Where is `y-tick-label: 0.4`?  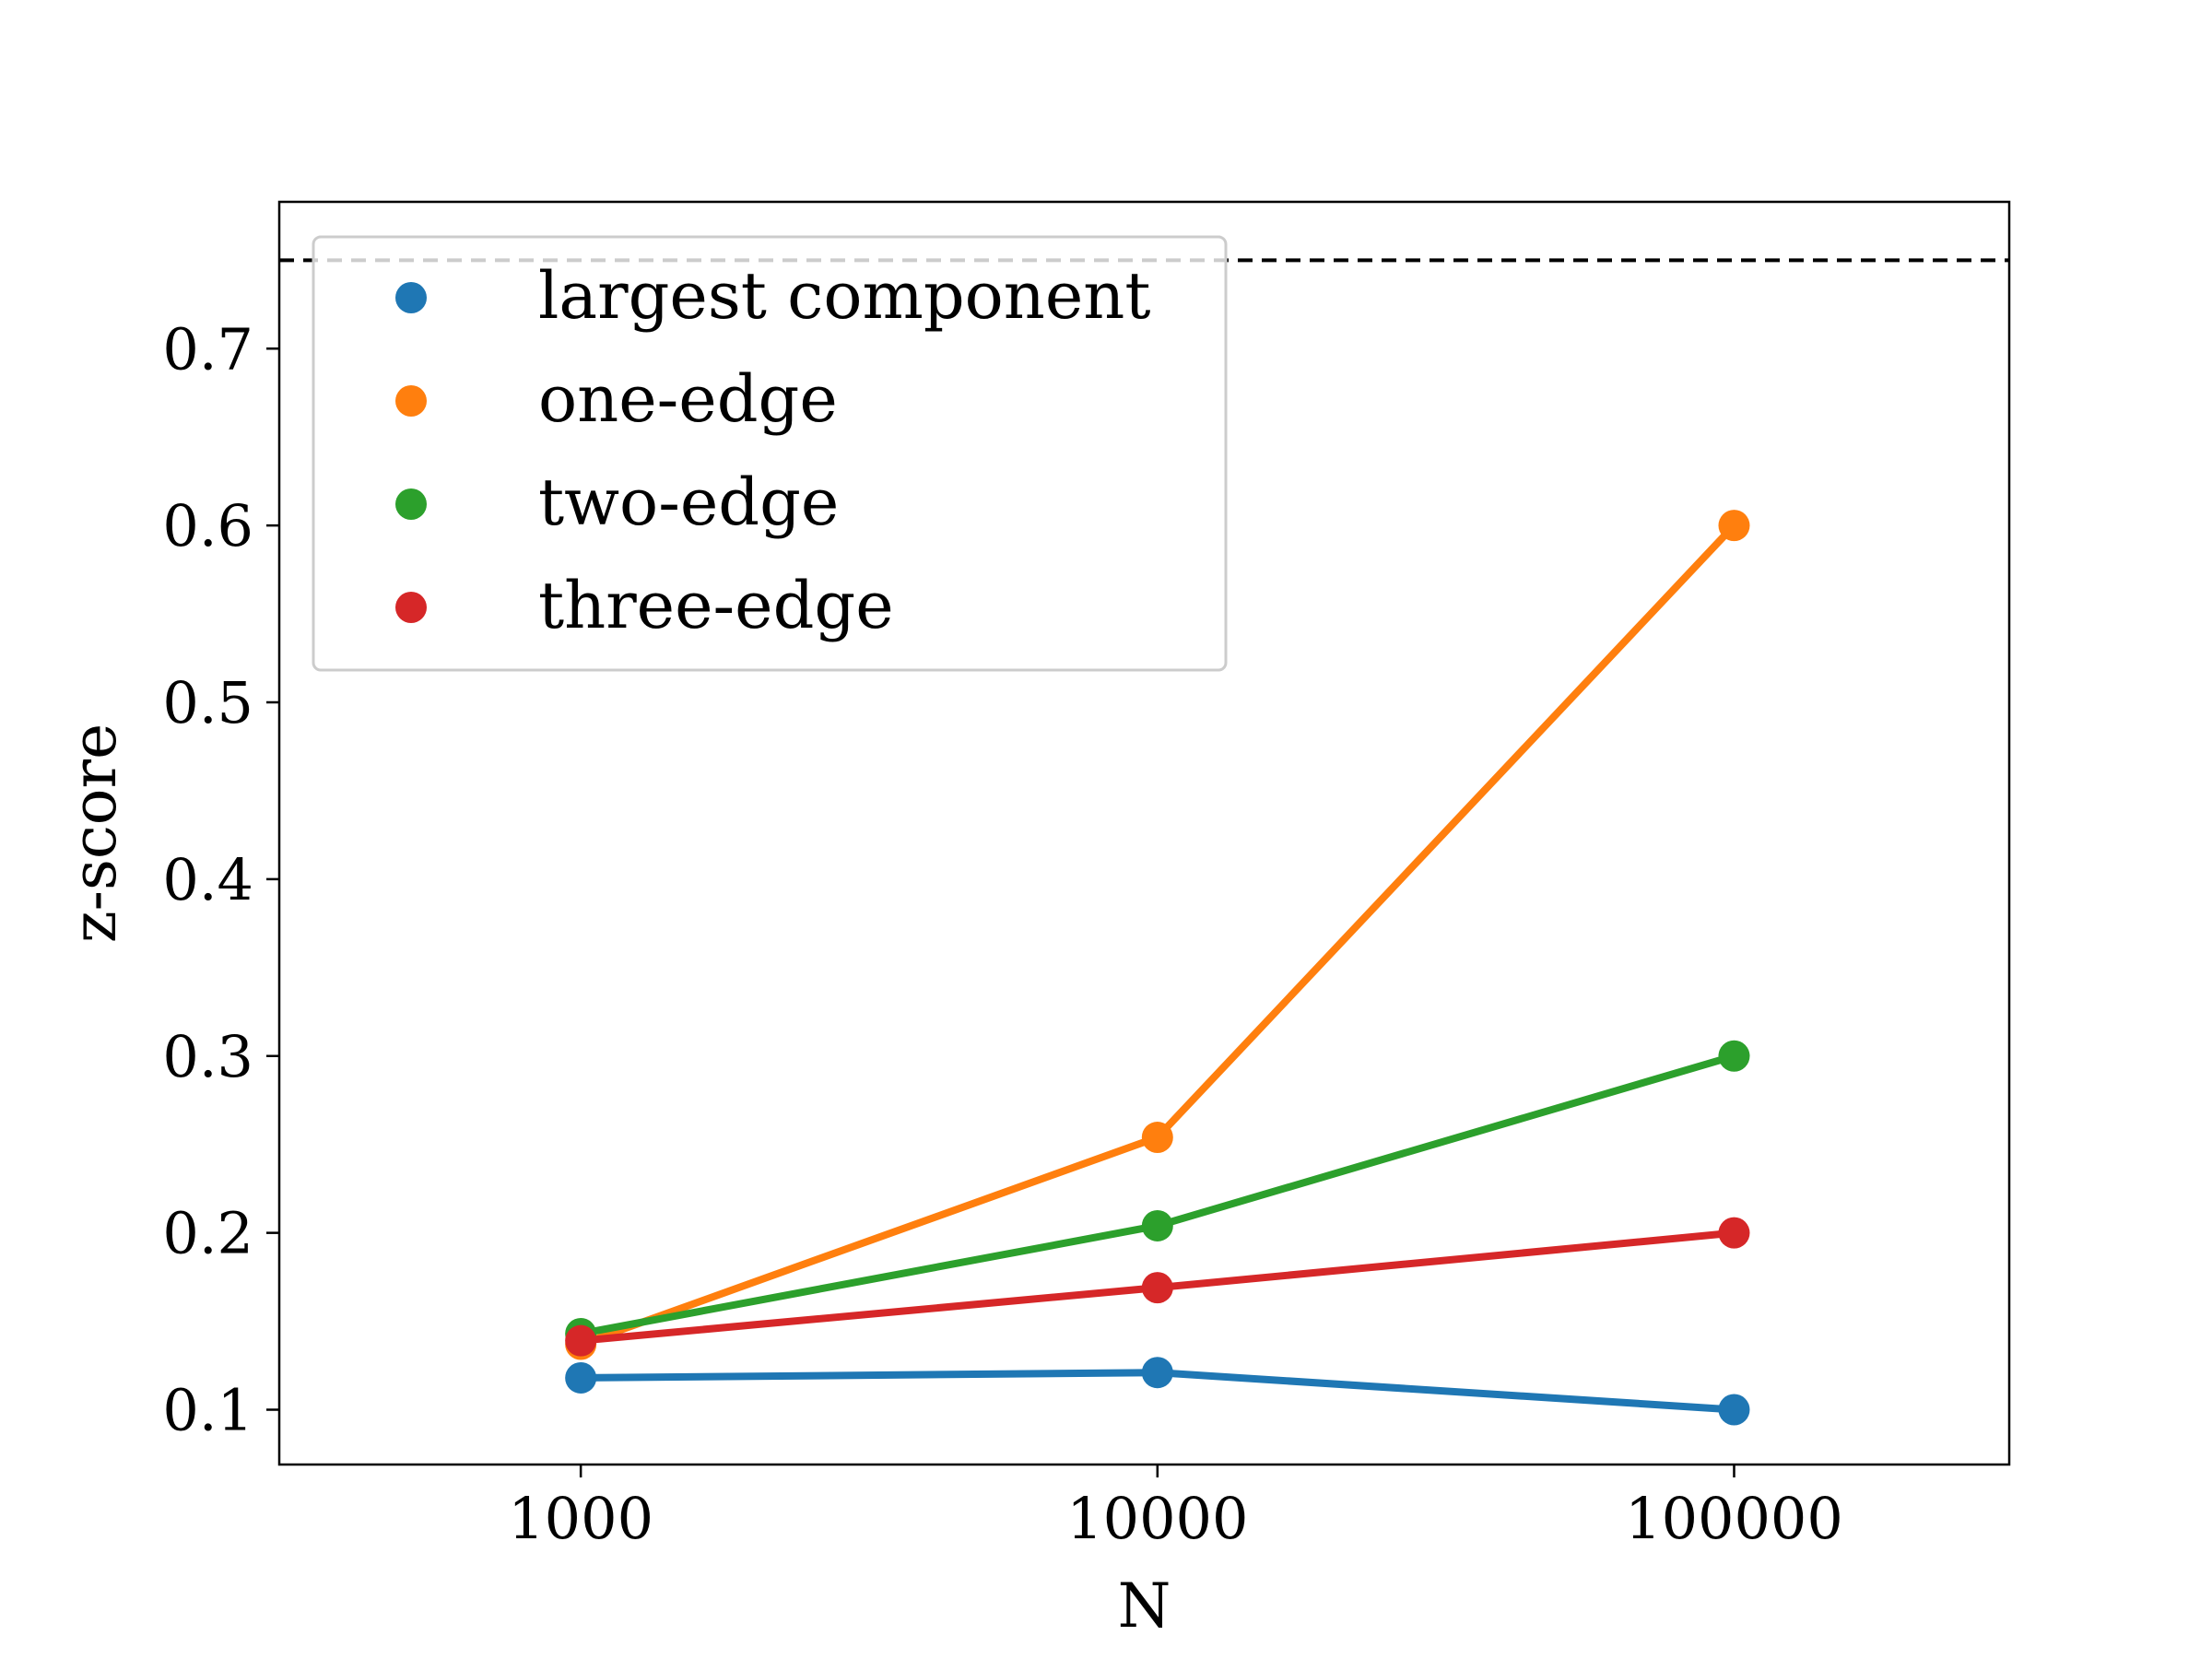 y-tick-label: 0.4 is located at coordinates (207, 879).